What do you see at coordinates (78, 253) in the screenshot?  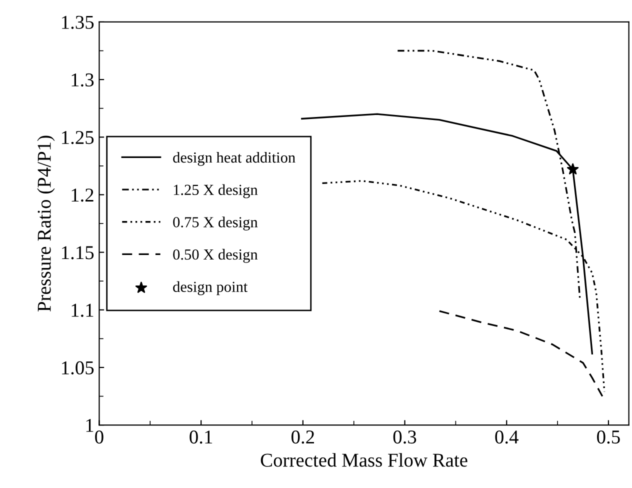 I see `y-tick-label: 1.15` at bounding box center [78, 253].